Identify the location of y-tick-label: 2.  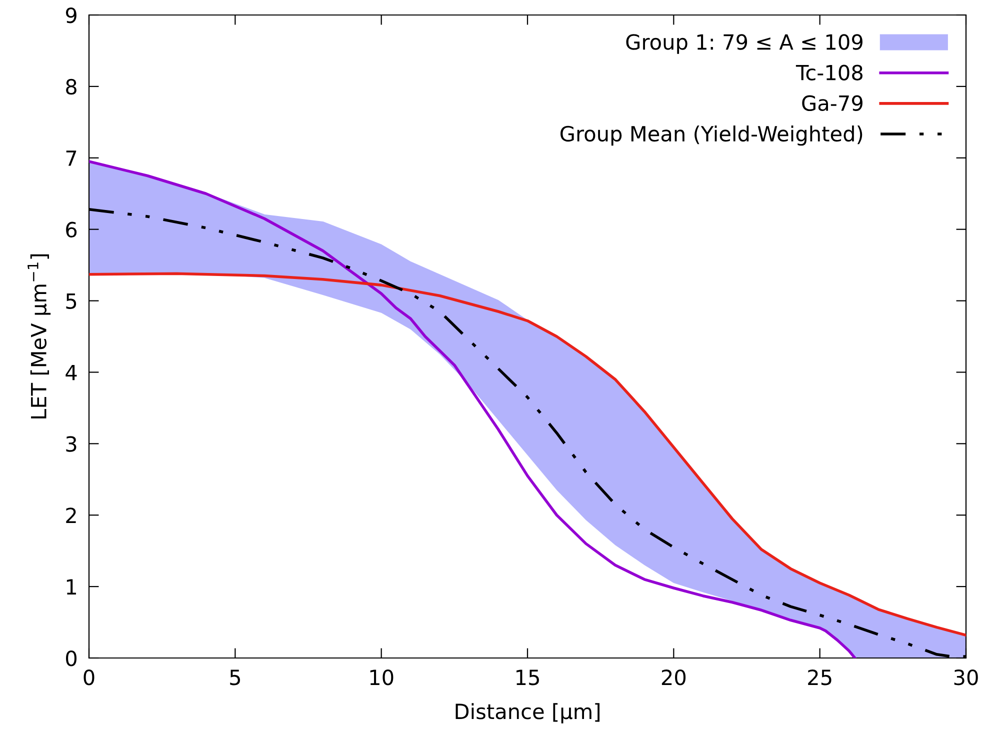
(71, 516).